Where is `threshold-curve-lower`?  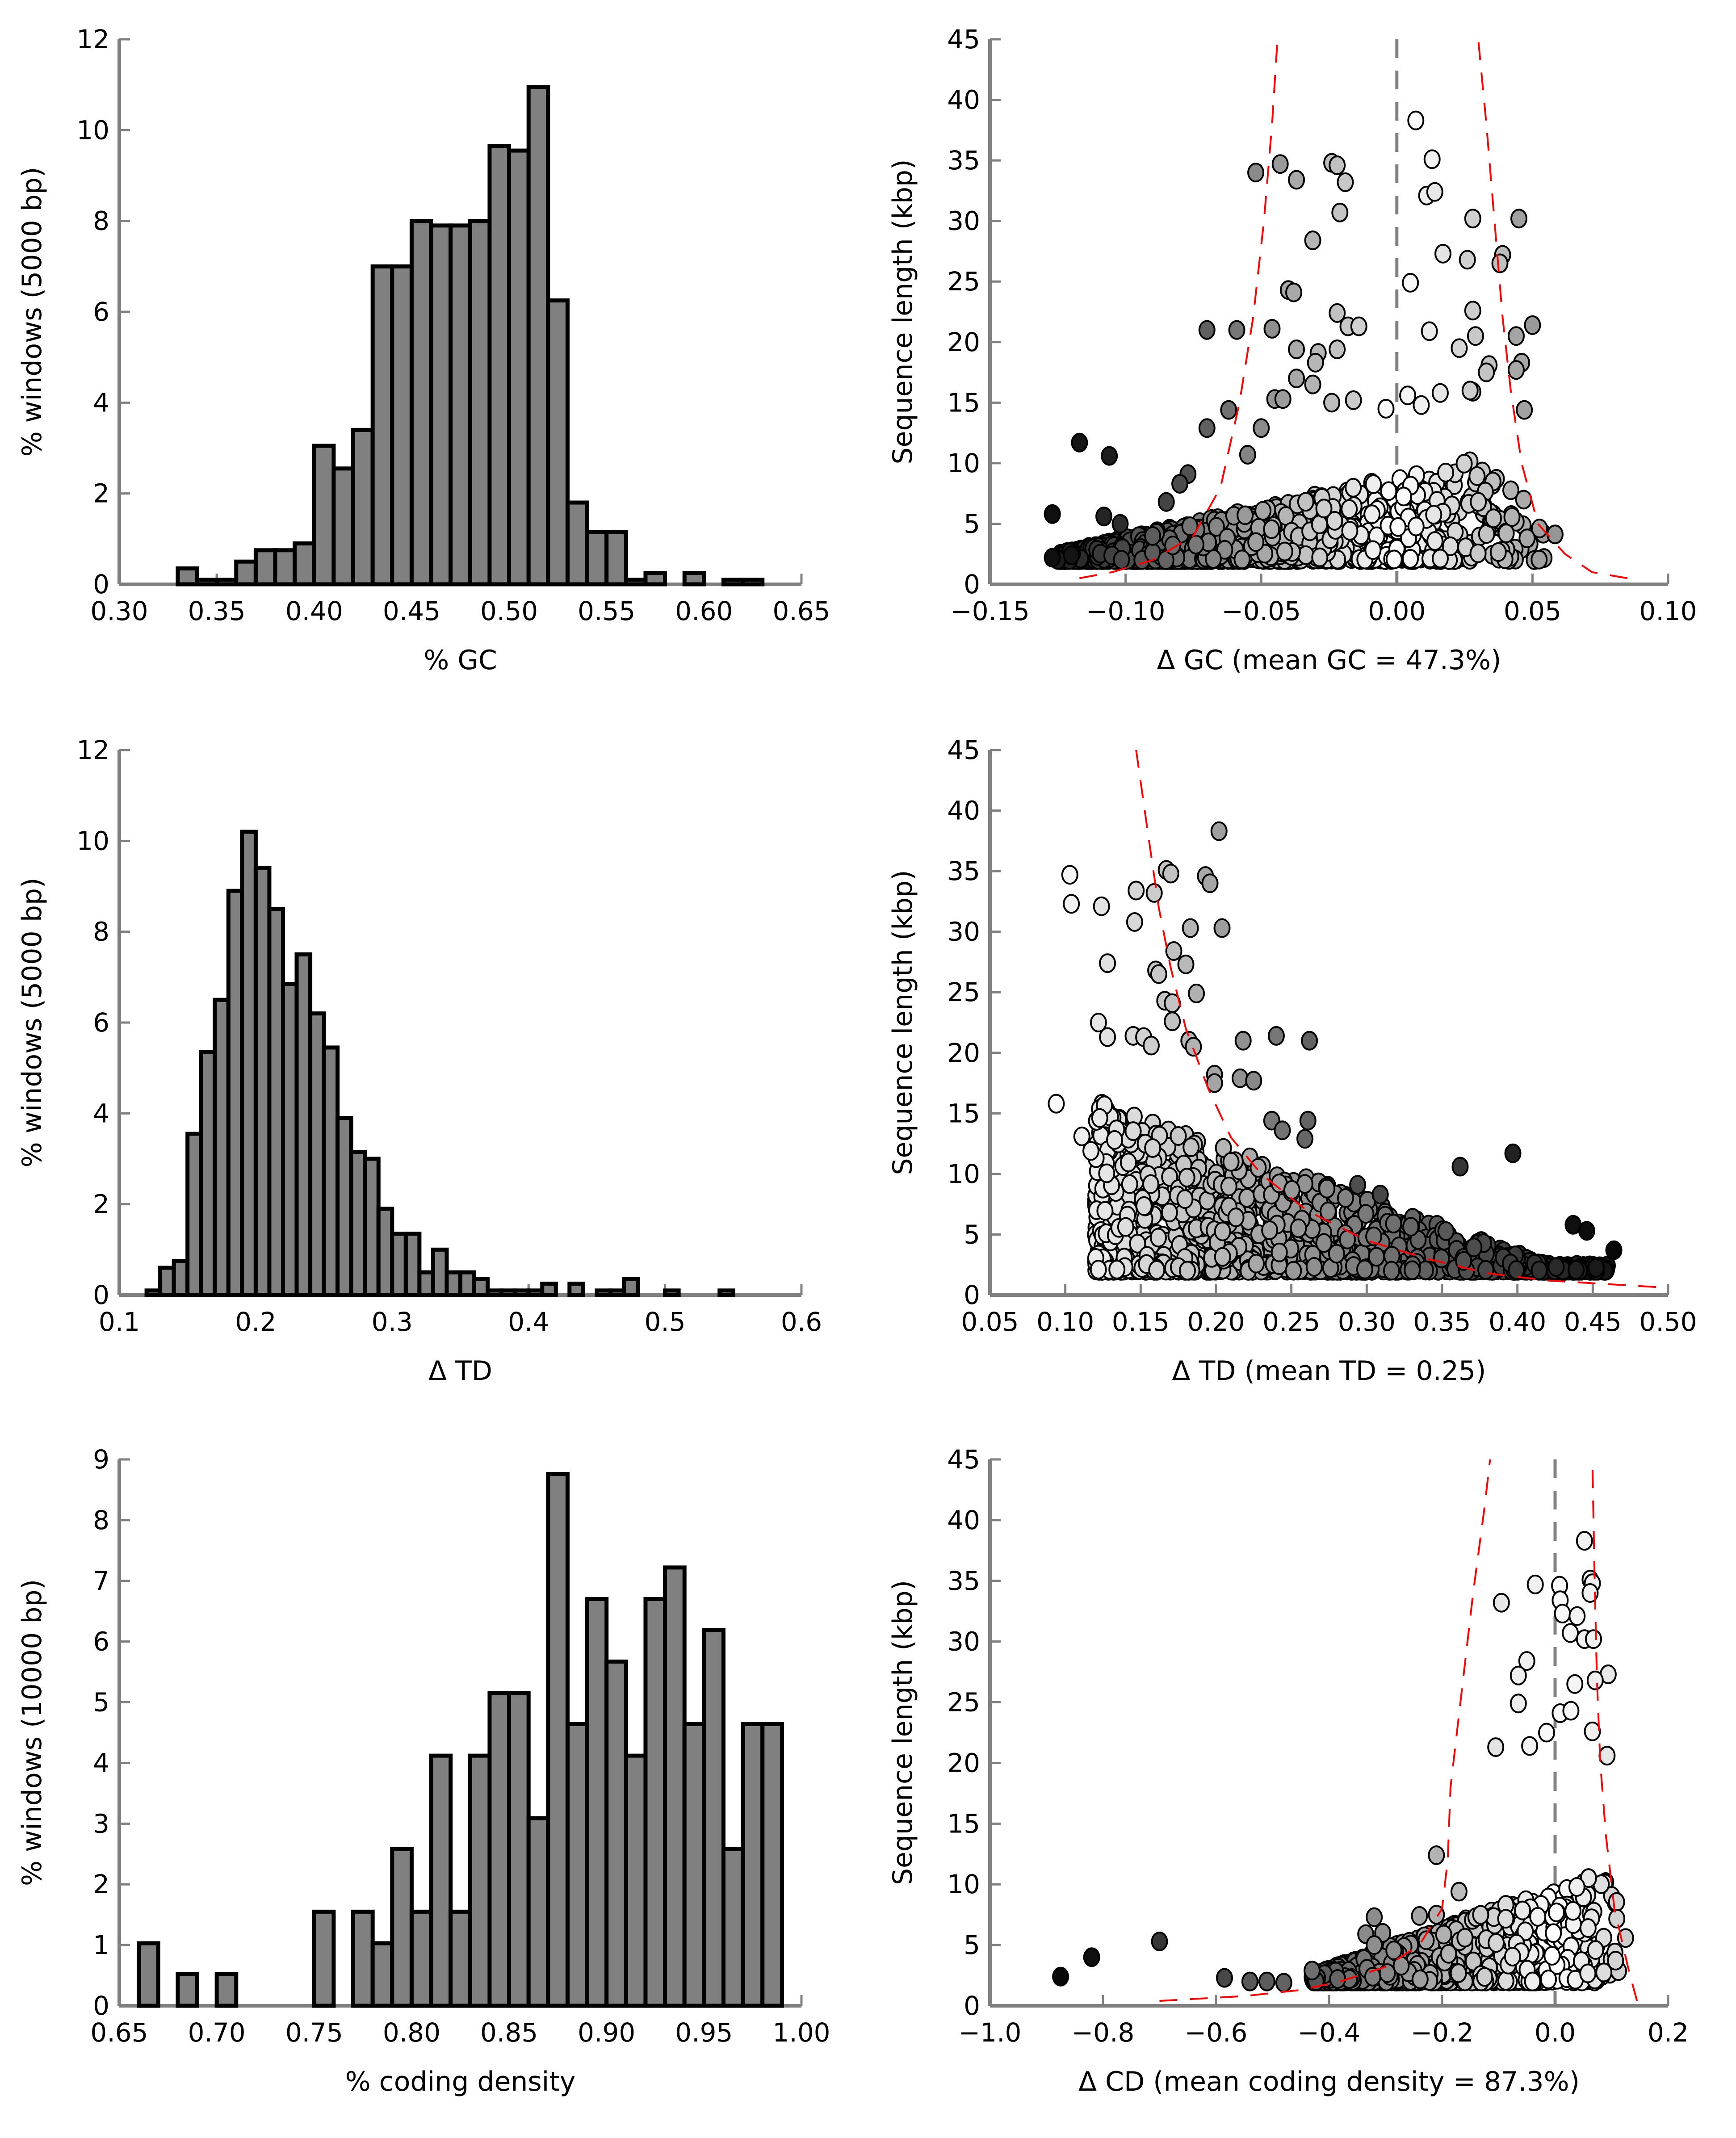 threshold-curve-lower is located at coordinates (1325, 1731).